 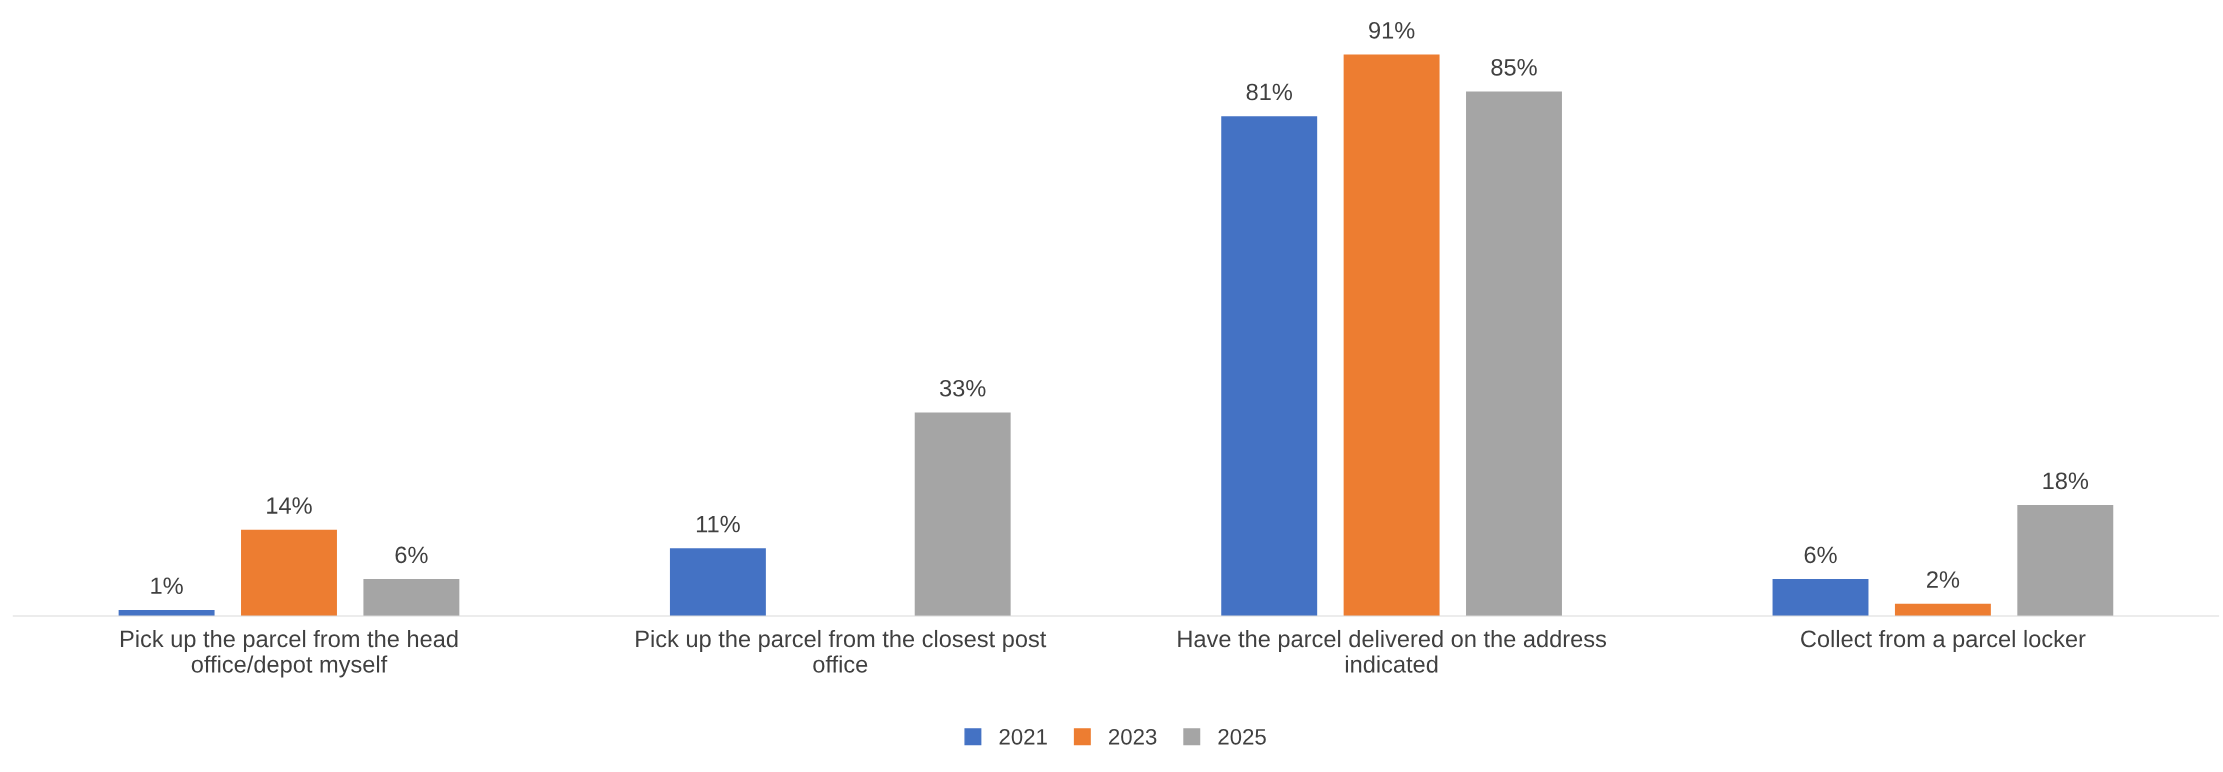 What do you see at coordinates (1514, 67) in the screenshot?
I see `data-label: 85%` at bounding box center [1514, 67].